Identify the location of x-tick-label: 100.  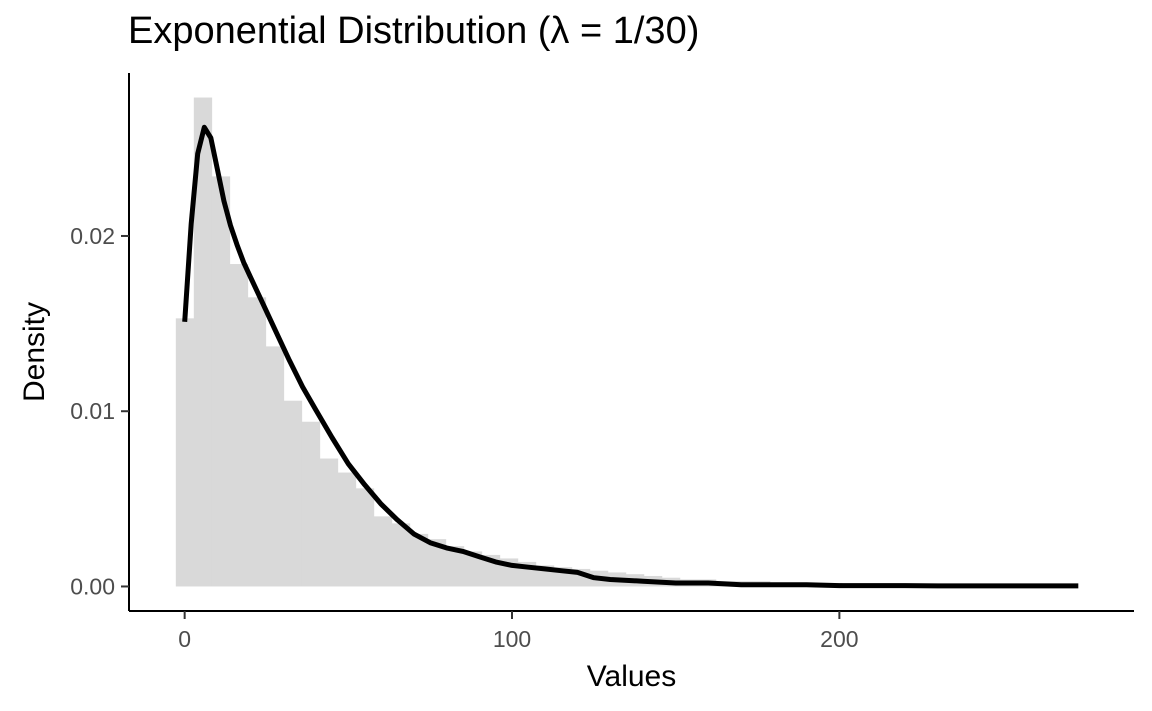
(512, 639).